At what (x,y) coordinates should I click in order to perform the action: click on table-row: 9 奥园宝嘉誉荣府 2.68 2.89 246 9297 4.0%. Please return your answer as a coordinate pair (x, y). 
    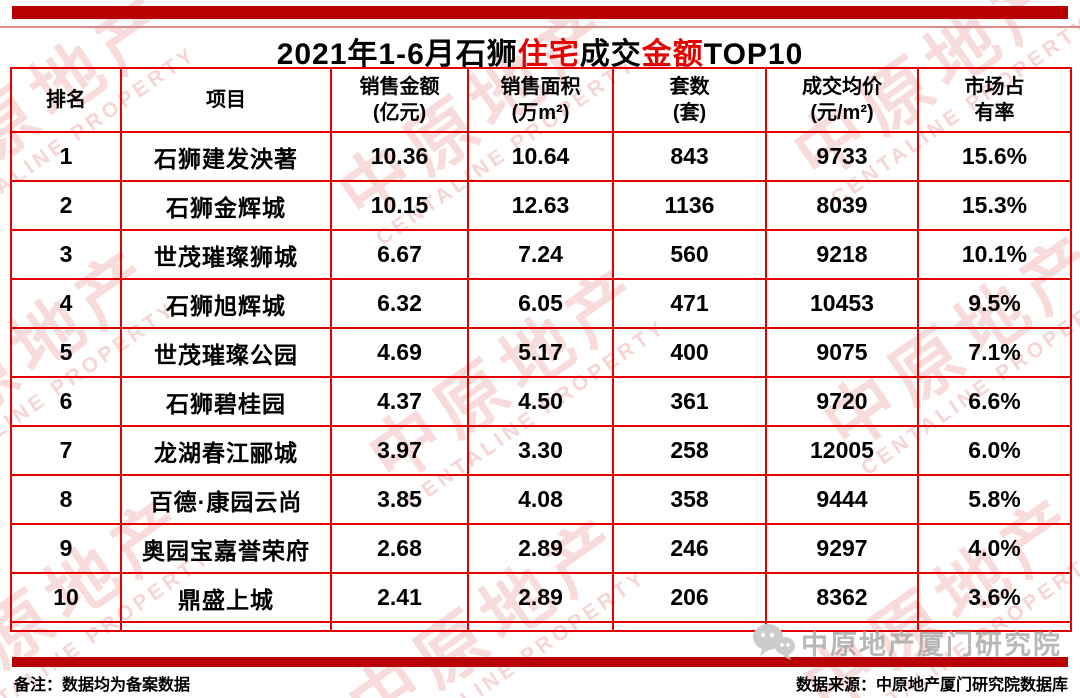
    Looking at the image, I should click on (541, 548).